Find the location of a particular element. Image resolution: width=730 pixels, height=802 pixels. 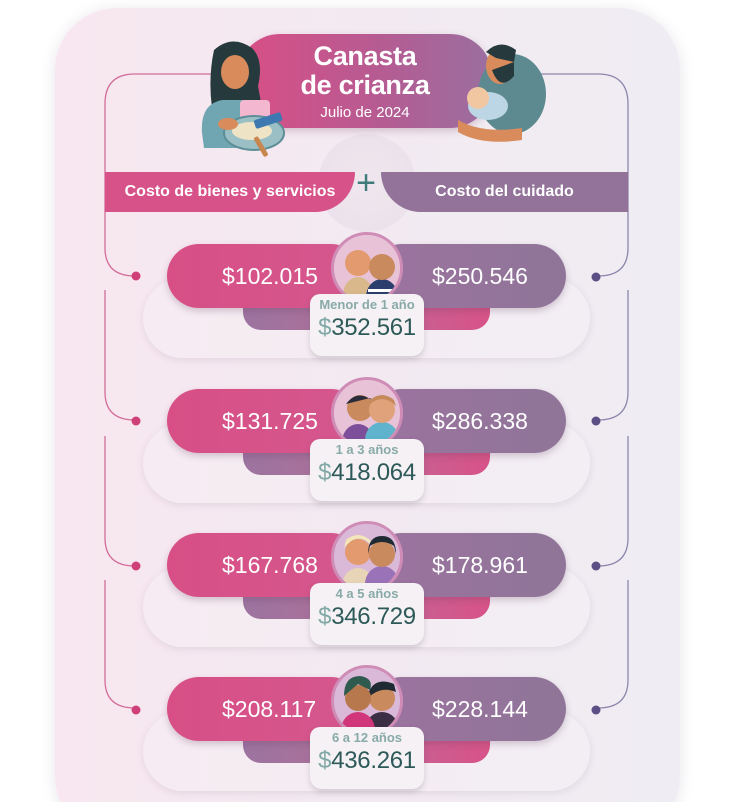

page-title: Canasta de crianza is located at coordinates (365, 71).